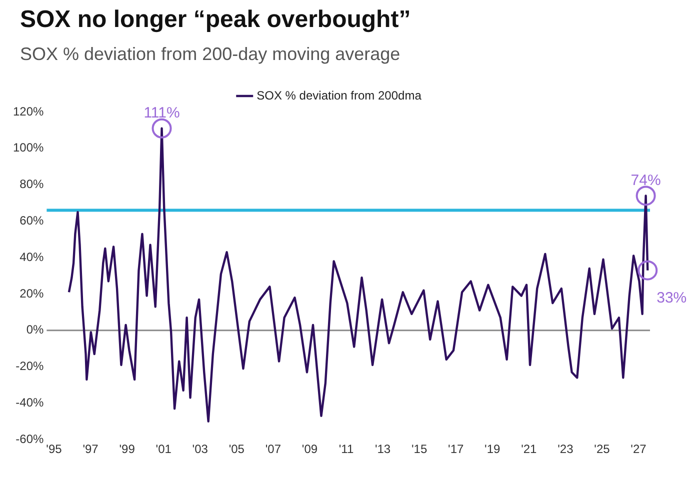  Describe the element at coordinates (32, 293) in the screenshot. I see `y-tick-label: 20%` at that location.